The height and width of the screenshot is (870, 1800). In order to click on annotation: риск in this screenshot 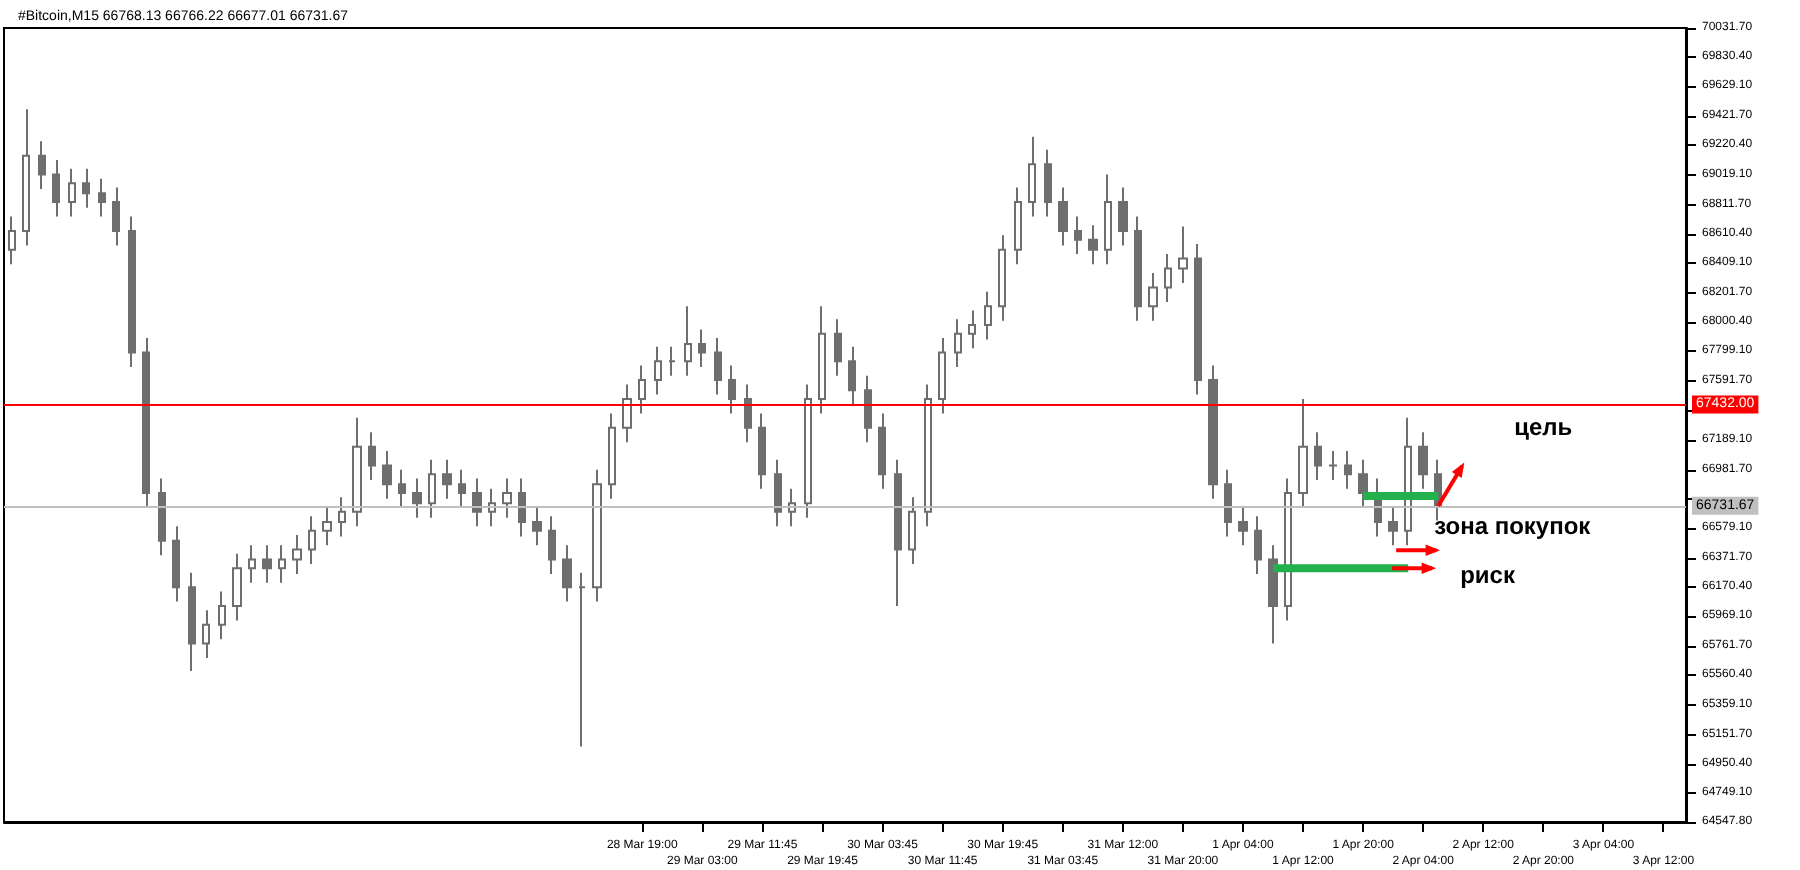, I will do `click(1488, 574)`.